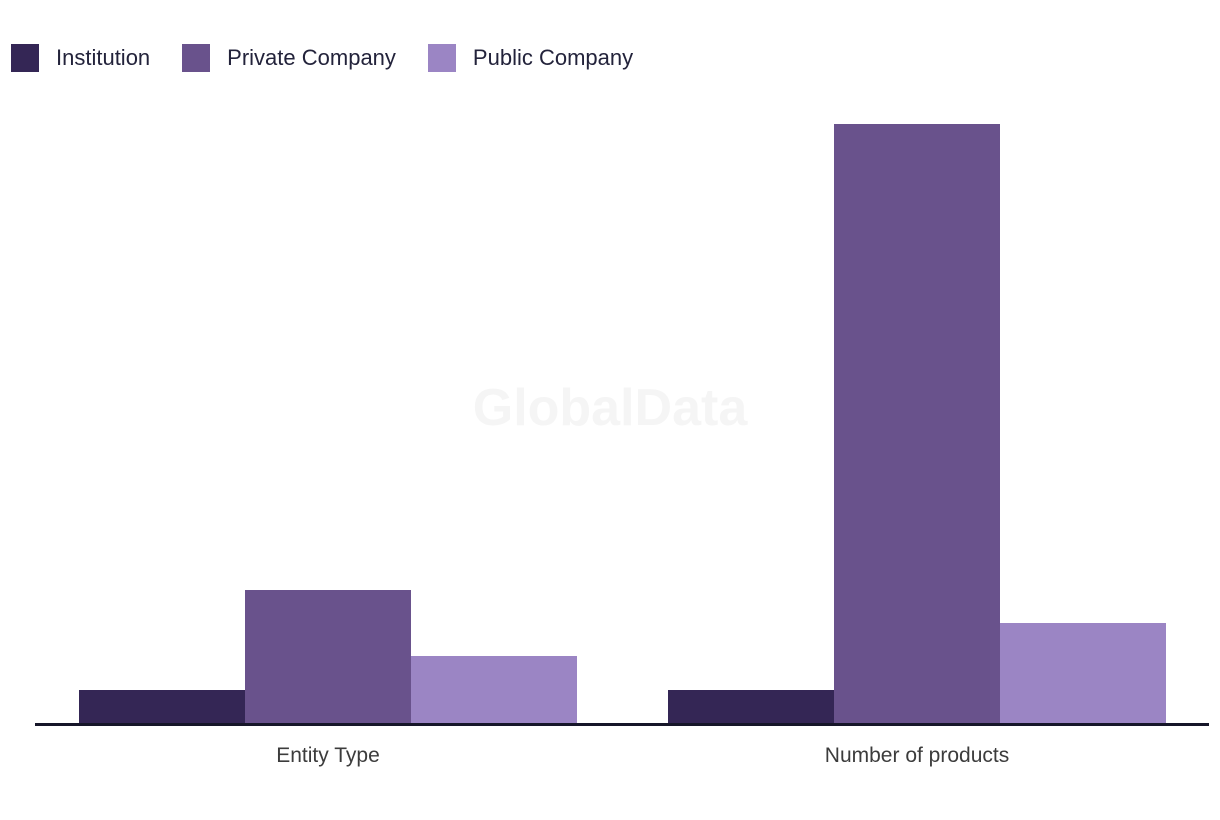  I want to click on x-axis-label-entity-type: Entity Type, so click(328, 755).